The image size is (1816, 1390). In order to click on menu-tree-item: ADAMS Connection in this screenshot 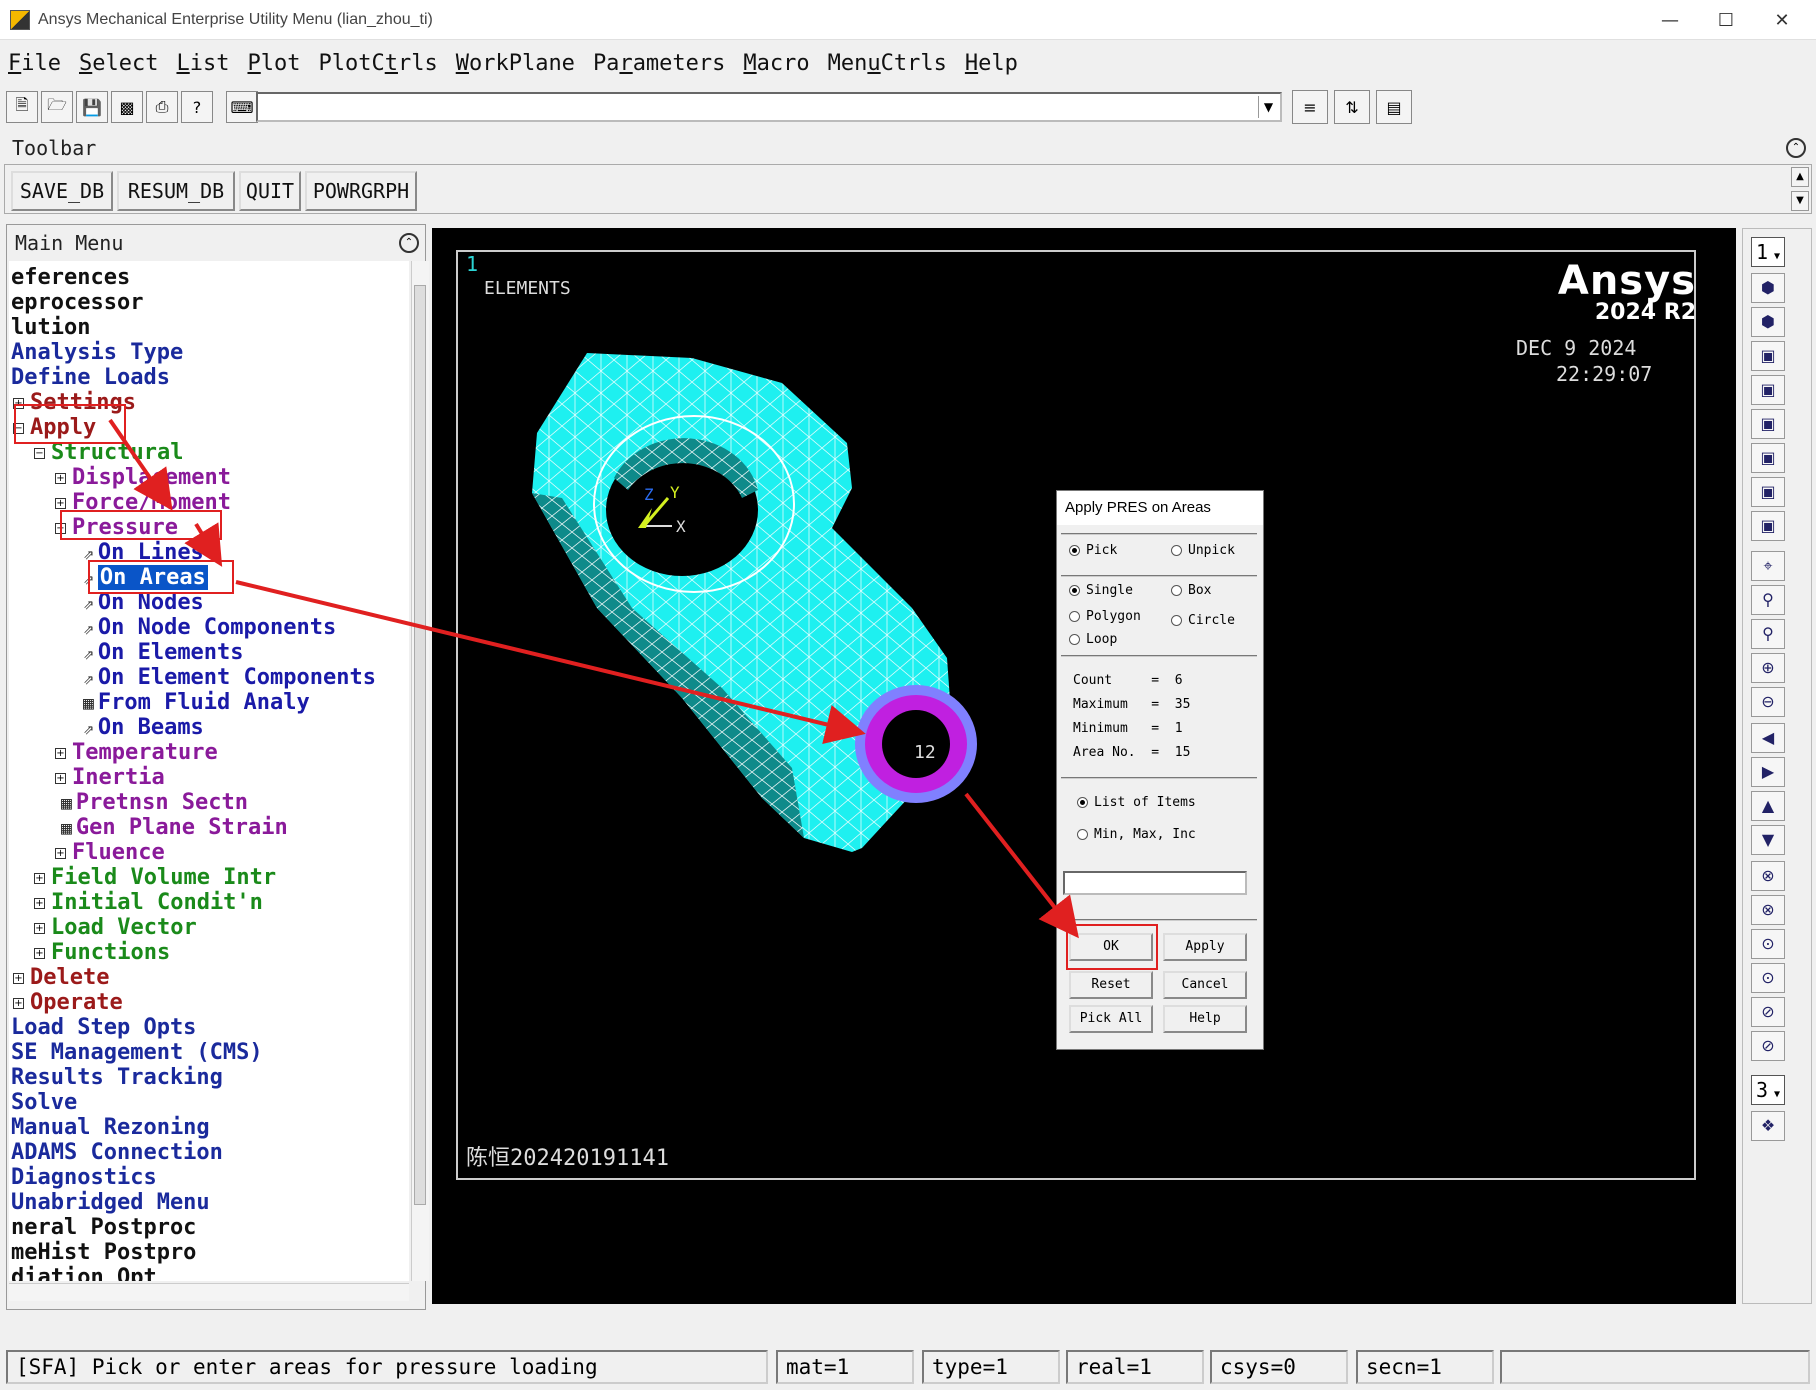, I will do `click(117, 1152)`.